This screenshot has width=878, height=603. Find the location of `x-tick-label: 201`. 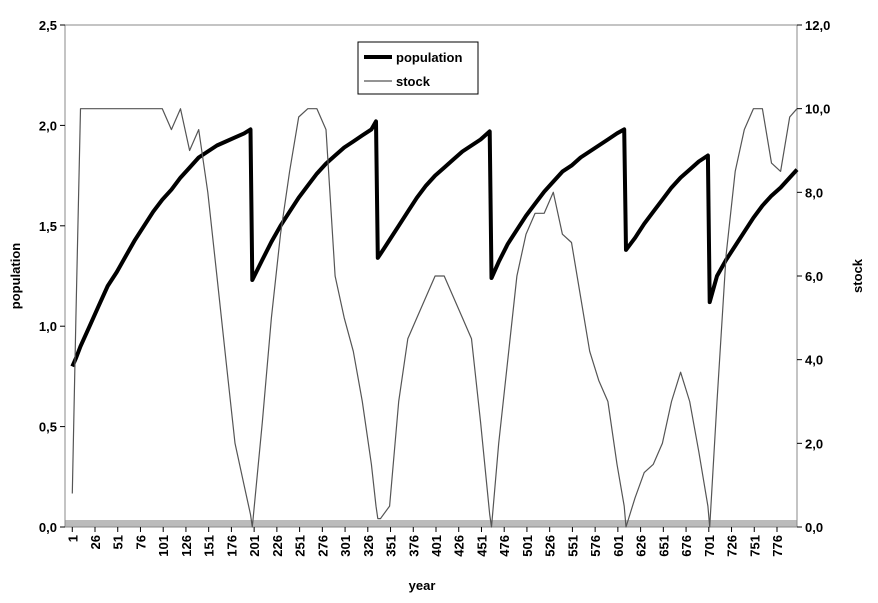

x-tick-label: 201 is located at coordinates (254, 546).